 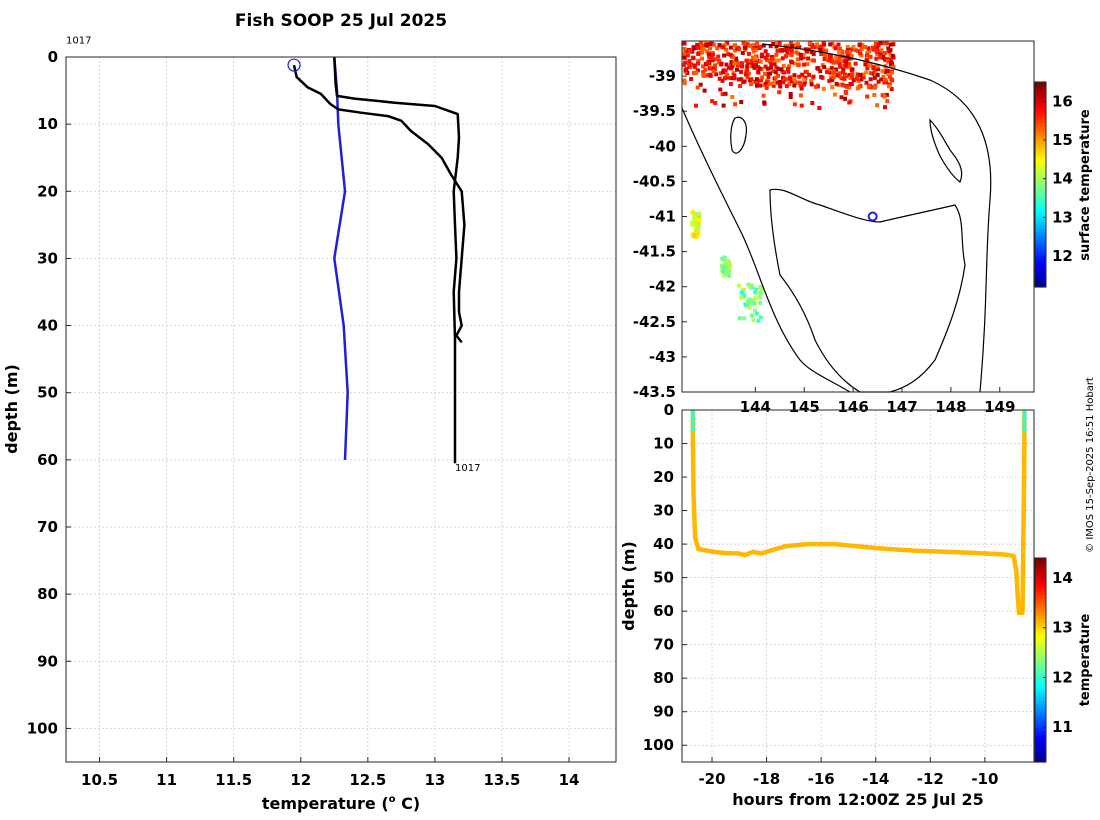 I want to click on map-y-tick-label: -39.5, so click(x=654, y=111).